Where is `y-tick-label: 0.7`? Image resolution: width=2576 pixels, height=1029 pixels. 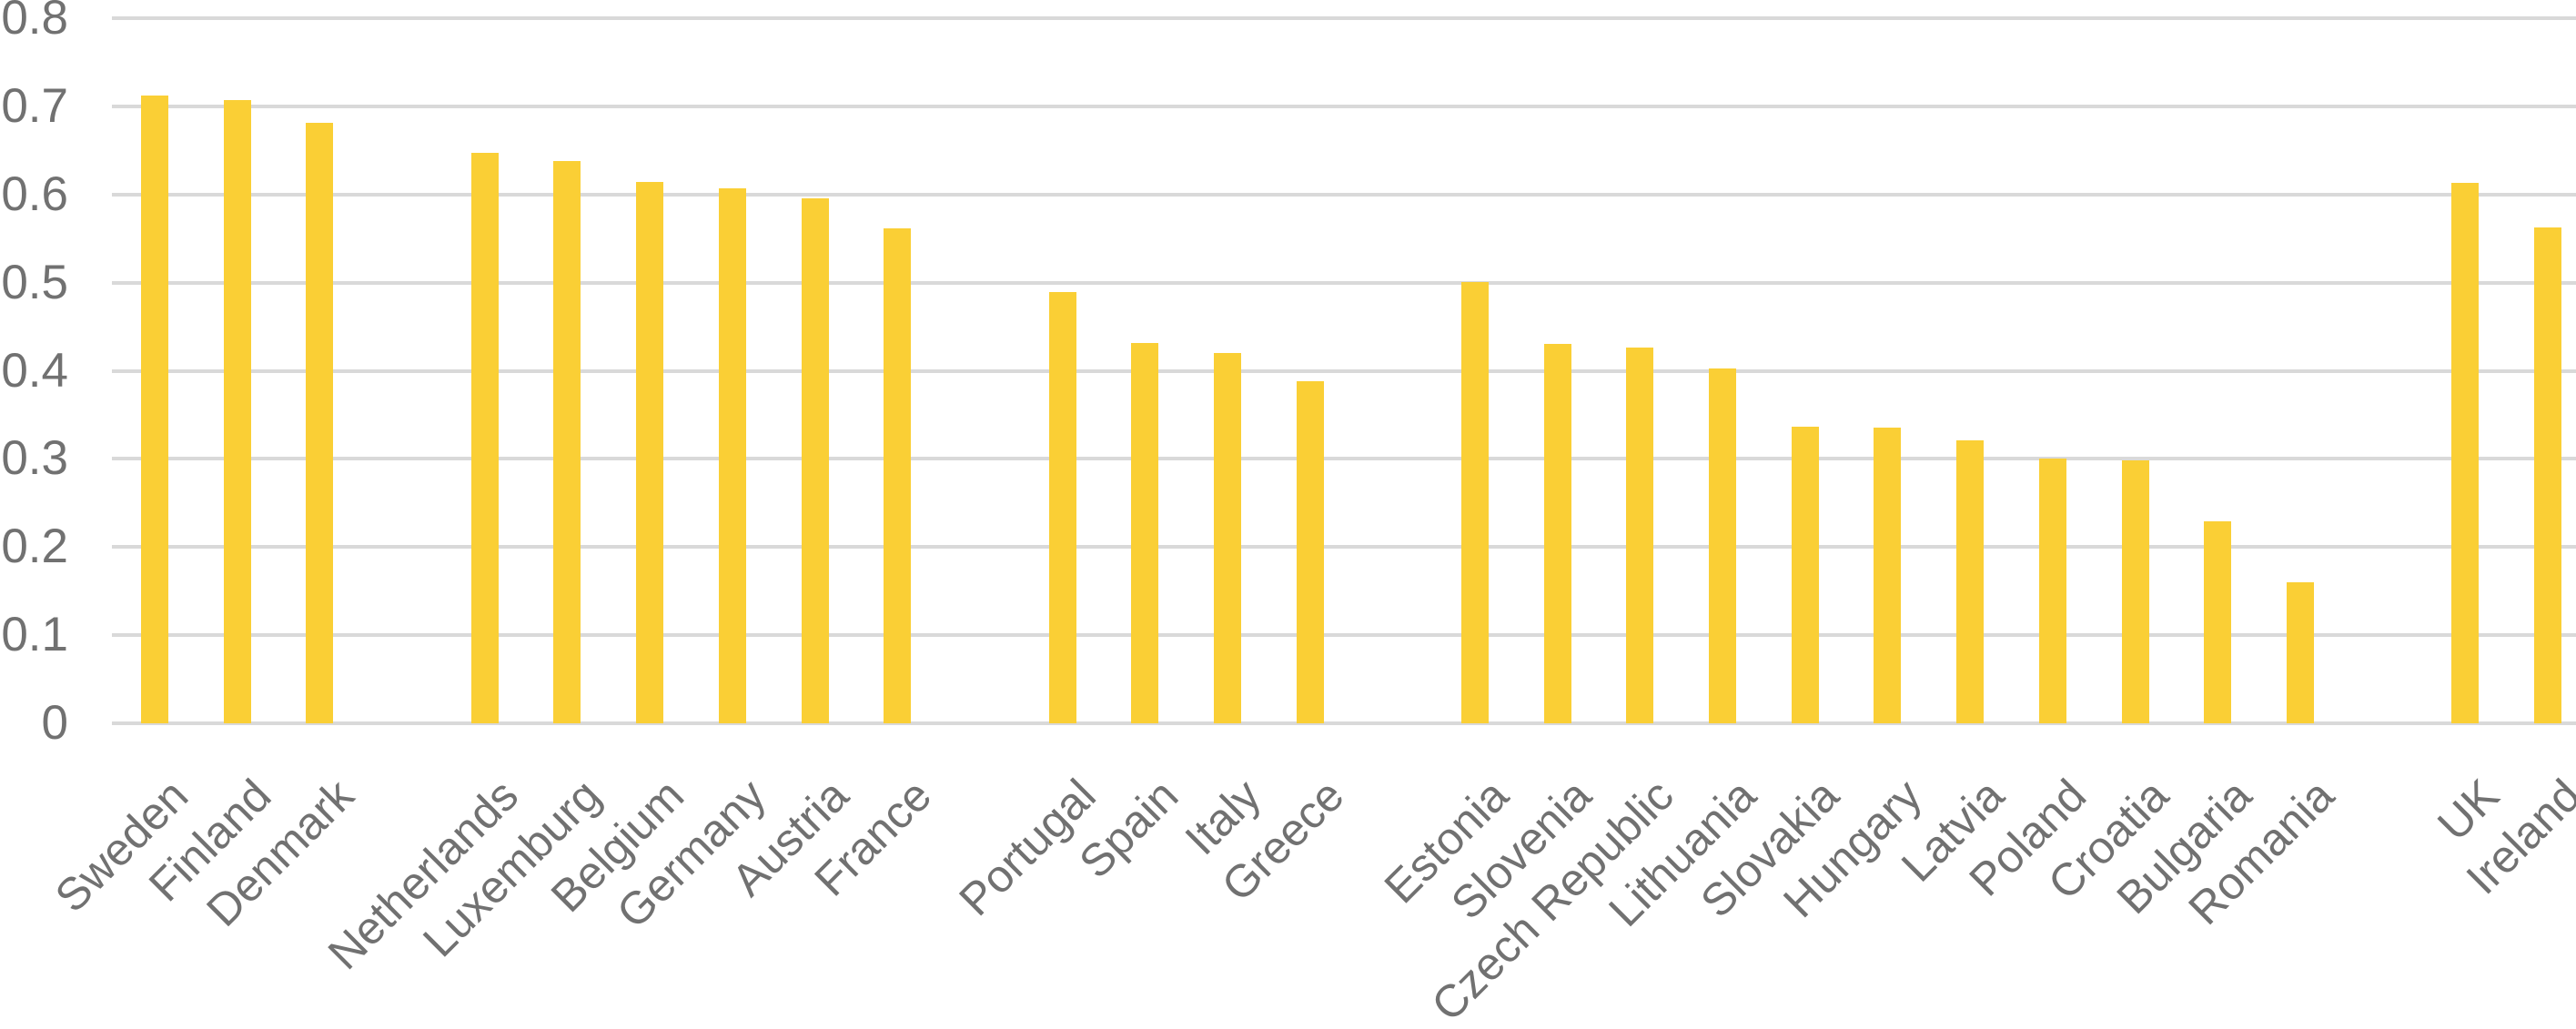
y-tick-label: 0.7 is located at coordinates (34, 105).